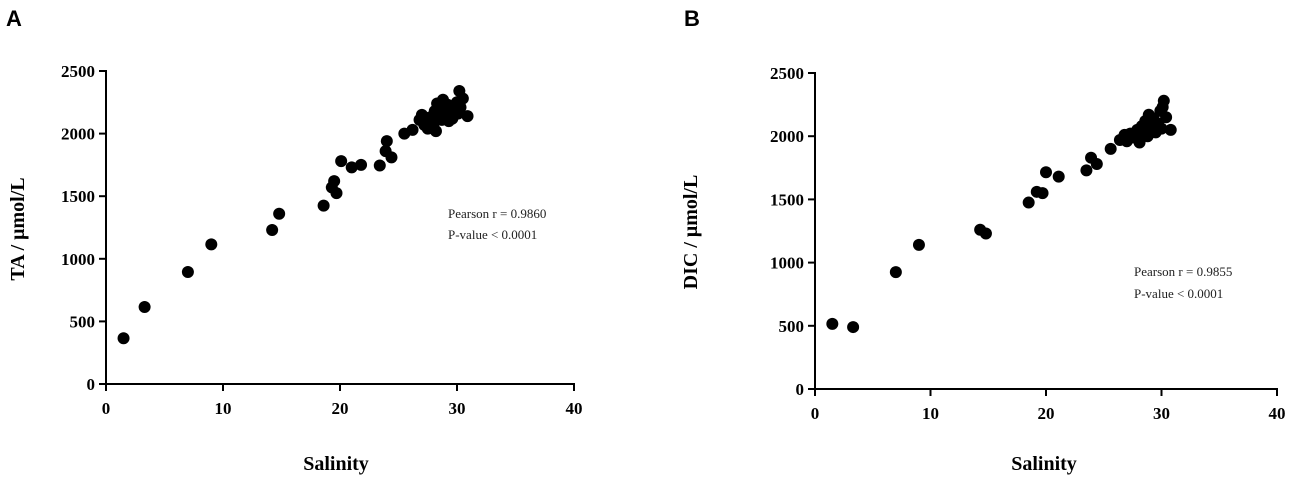 This screenshot has width=1299, height=482. I want to click on panel-b-letter: B, so click(692, 18).